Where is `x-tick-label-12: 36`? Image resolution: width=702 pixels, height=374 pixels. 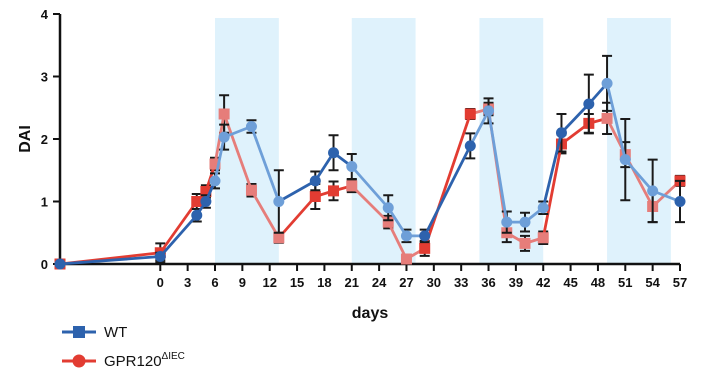
x-tick-label-12: 36 is located at coordinates (488, 282).